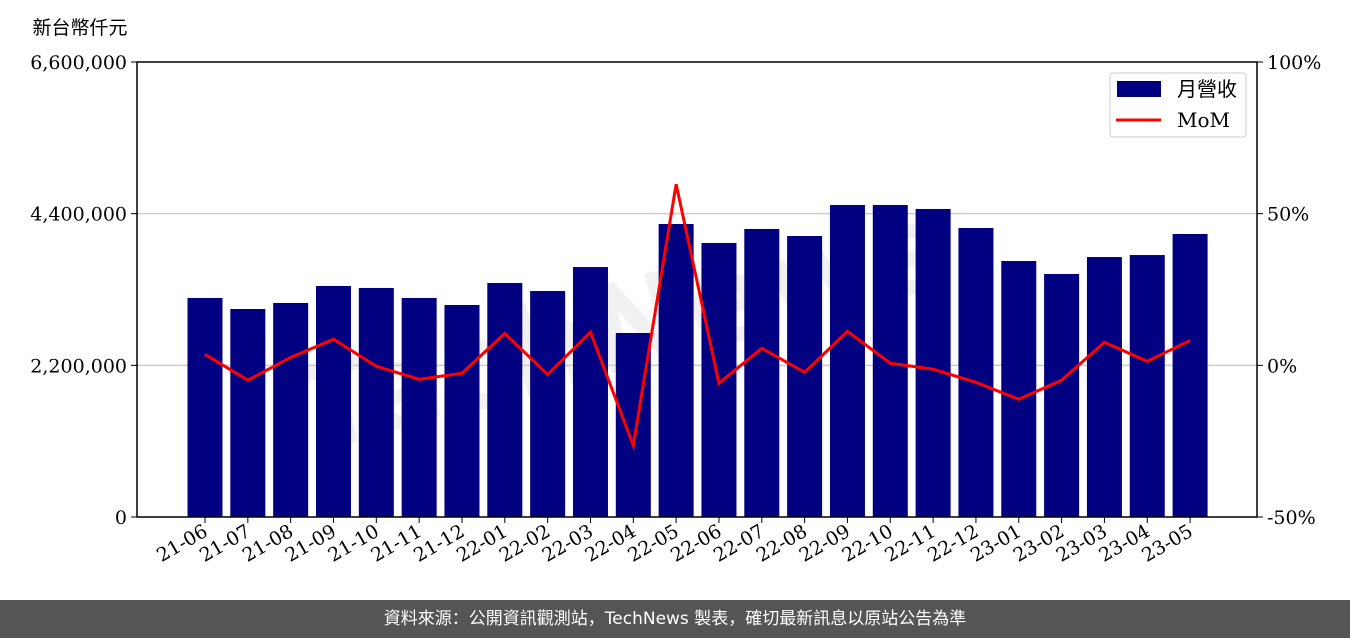  Describe the element at coordinates (78, 215) in the screenshot. I see `y-tick-label: 4,400,000` at that location.